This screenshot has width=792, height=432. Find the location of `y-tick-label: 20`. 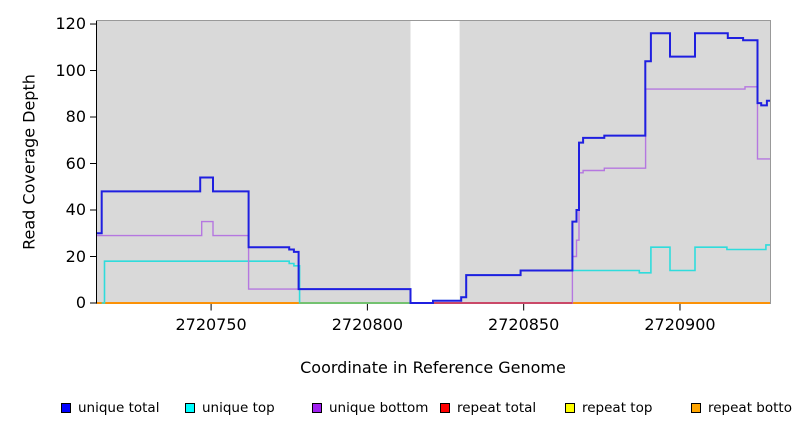

y-tick-label: 20 is located at coordinates (75, 256).